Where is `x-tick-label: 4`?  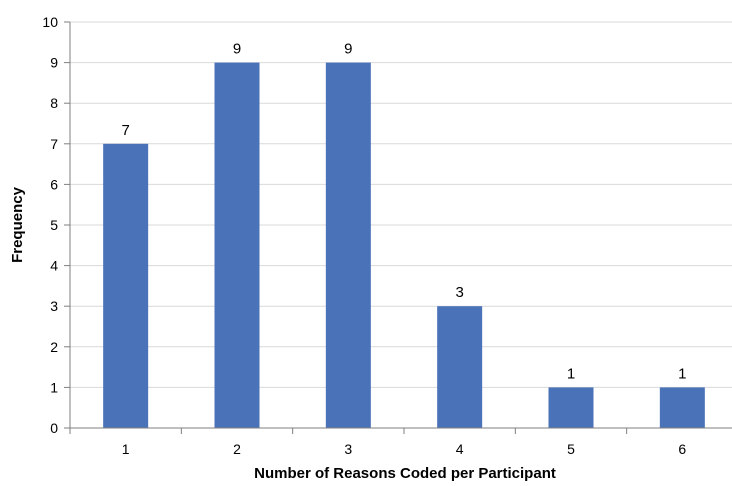 x-tick-label: 4 is located at coordinates (460, 449).